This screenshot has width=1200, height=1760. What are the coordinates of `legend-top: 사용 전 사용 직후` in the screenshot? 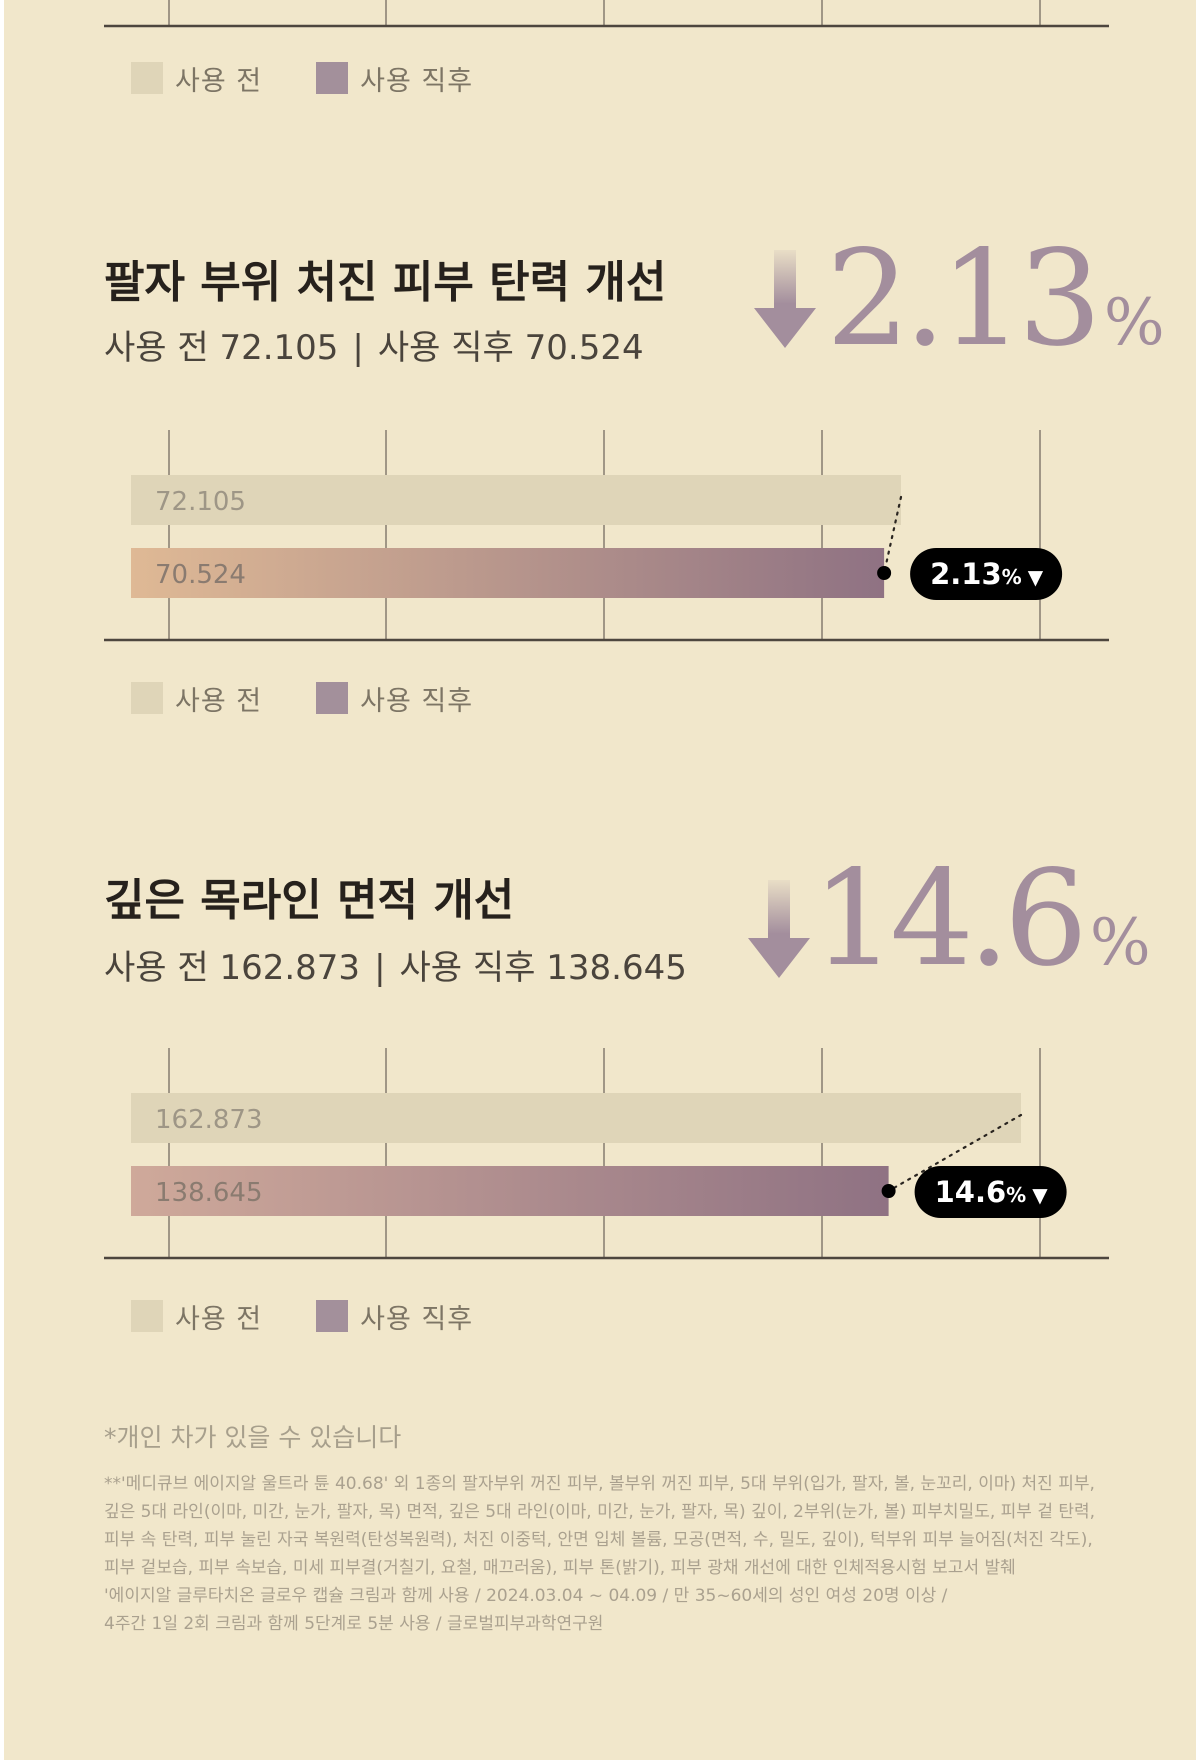 It's located at (329, 78).